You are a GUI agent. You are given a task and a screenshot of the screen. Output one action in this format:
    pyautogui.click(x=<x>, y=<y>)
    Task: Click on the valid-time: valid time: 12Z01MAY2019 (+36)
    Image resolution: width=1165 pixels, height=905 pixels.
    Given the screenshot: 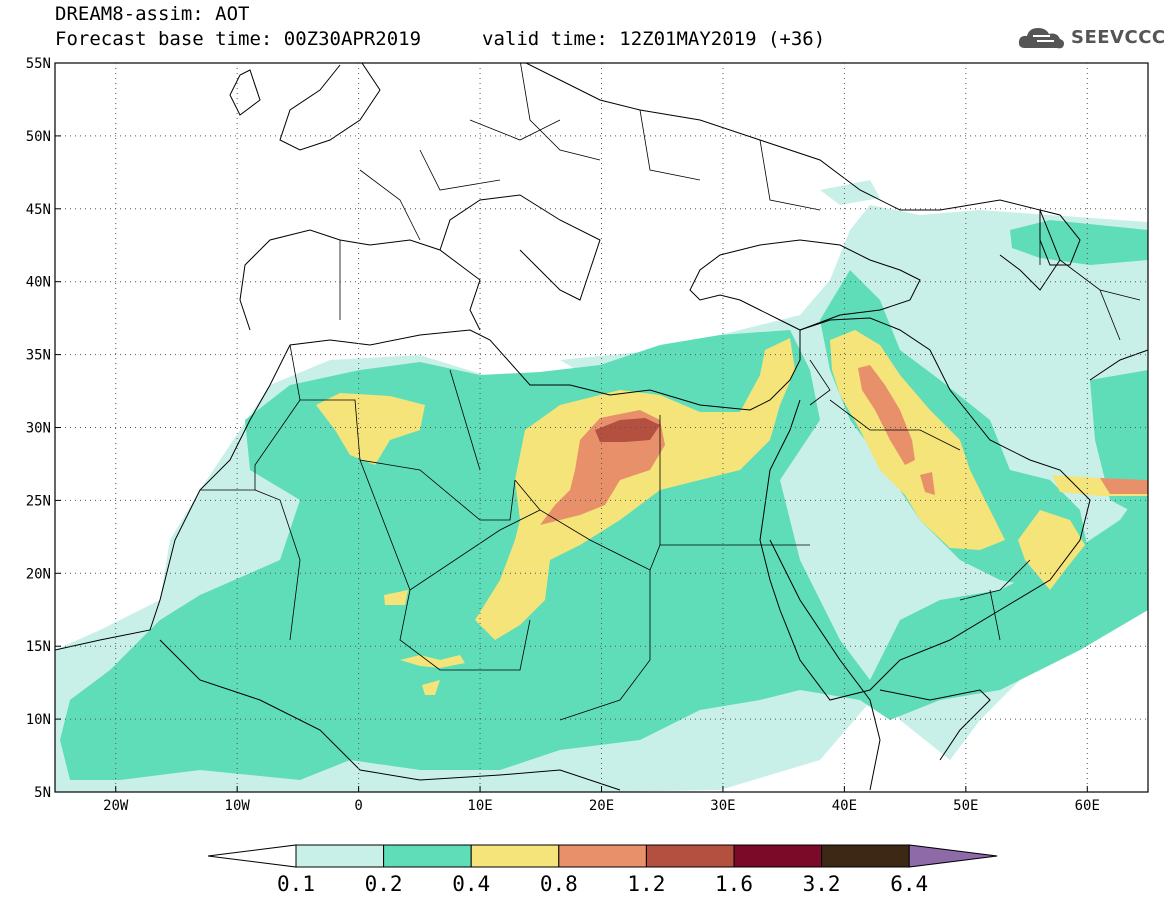 What is the action you would take?
    pyautogui.click(x=654, y=39)
    